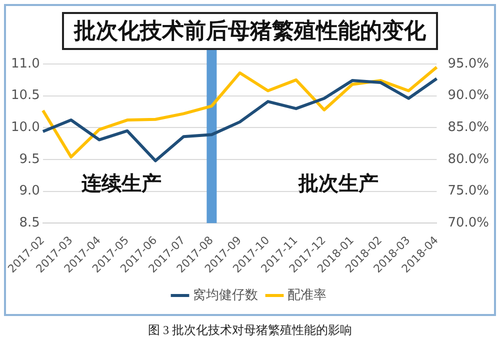 This screenshot has width=500, height=345. Describe the element at coordinates (337, 184) in the screenshot. I see `annotation: 批次生产` at that location.